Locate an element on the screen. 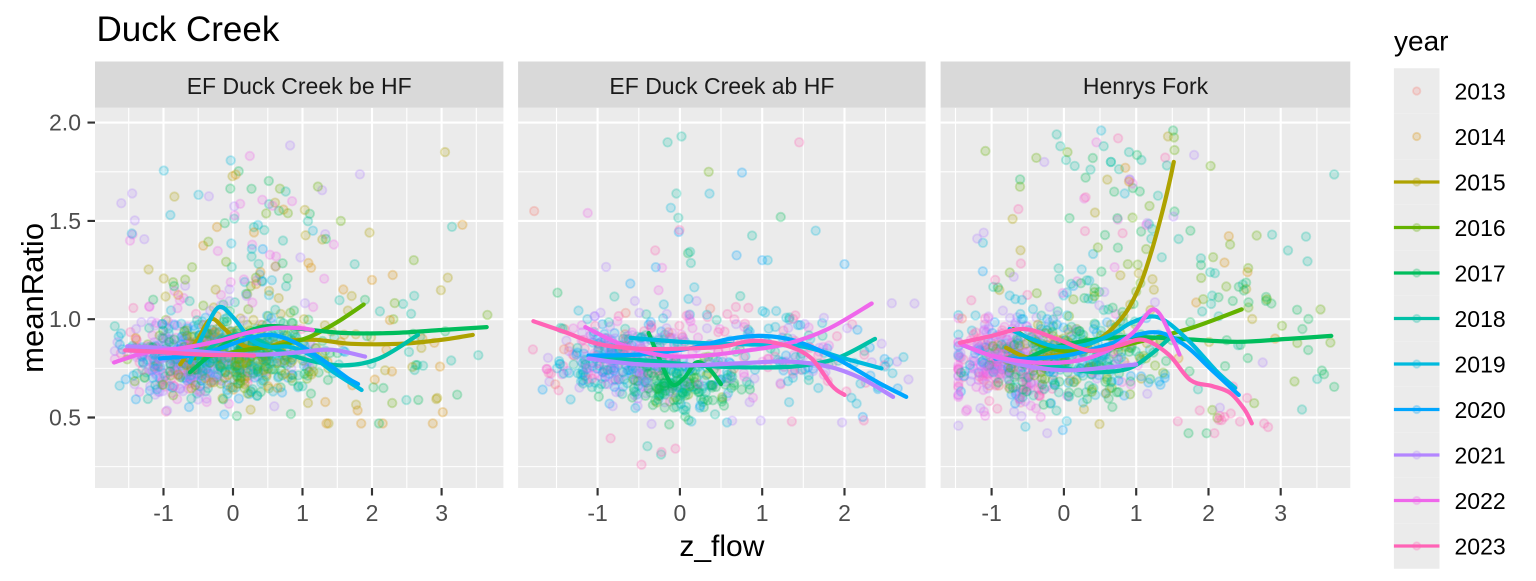  svg-text: 2014 is located at coordinates (1480, 137).